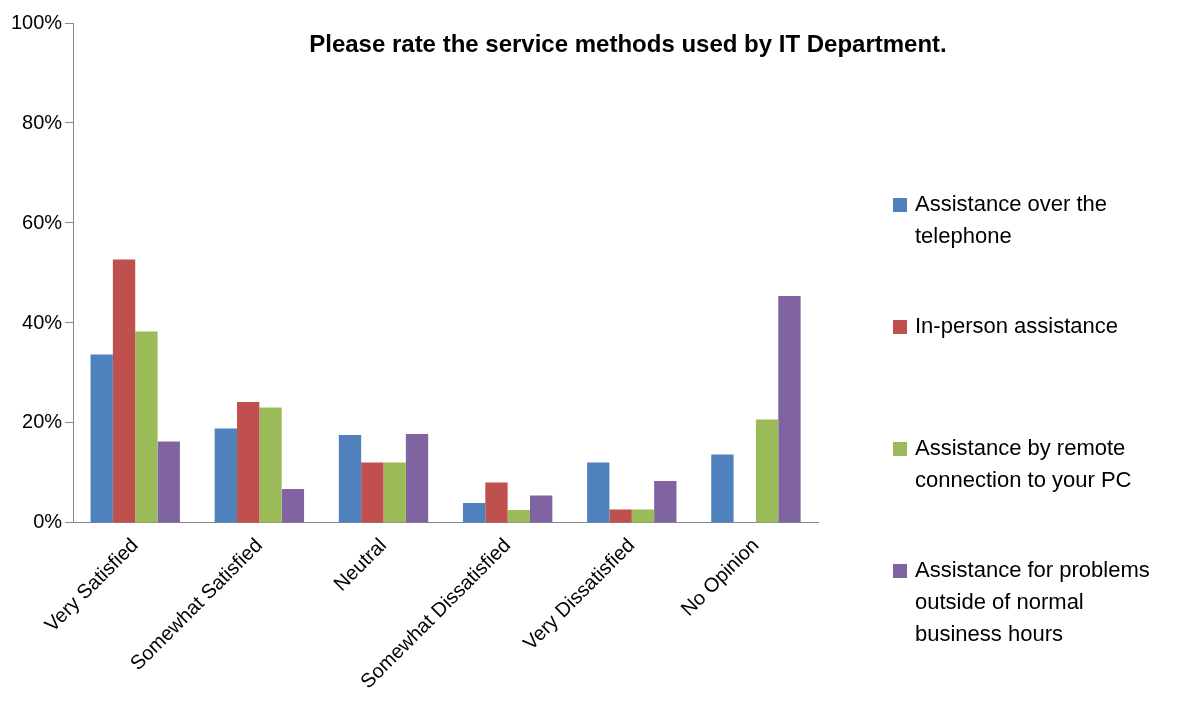 The image size is (1200, 705). Describe the element at coordinates (37, 21) in the screenshot. I see `y-tick-label: 100%` at that location.